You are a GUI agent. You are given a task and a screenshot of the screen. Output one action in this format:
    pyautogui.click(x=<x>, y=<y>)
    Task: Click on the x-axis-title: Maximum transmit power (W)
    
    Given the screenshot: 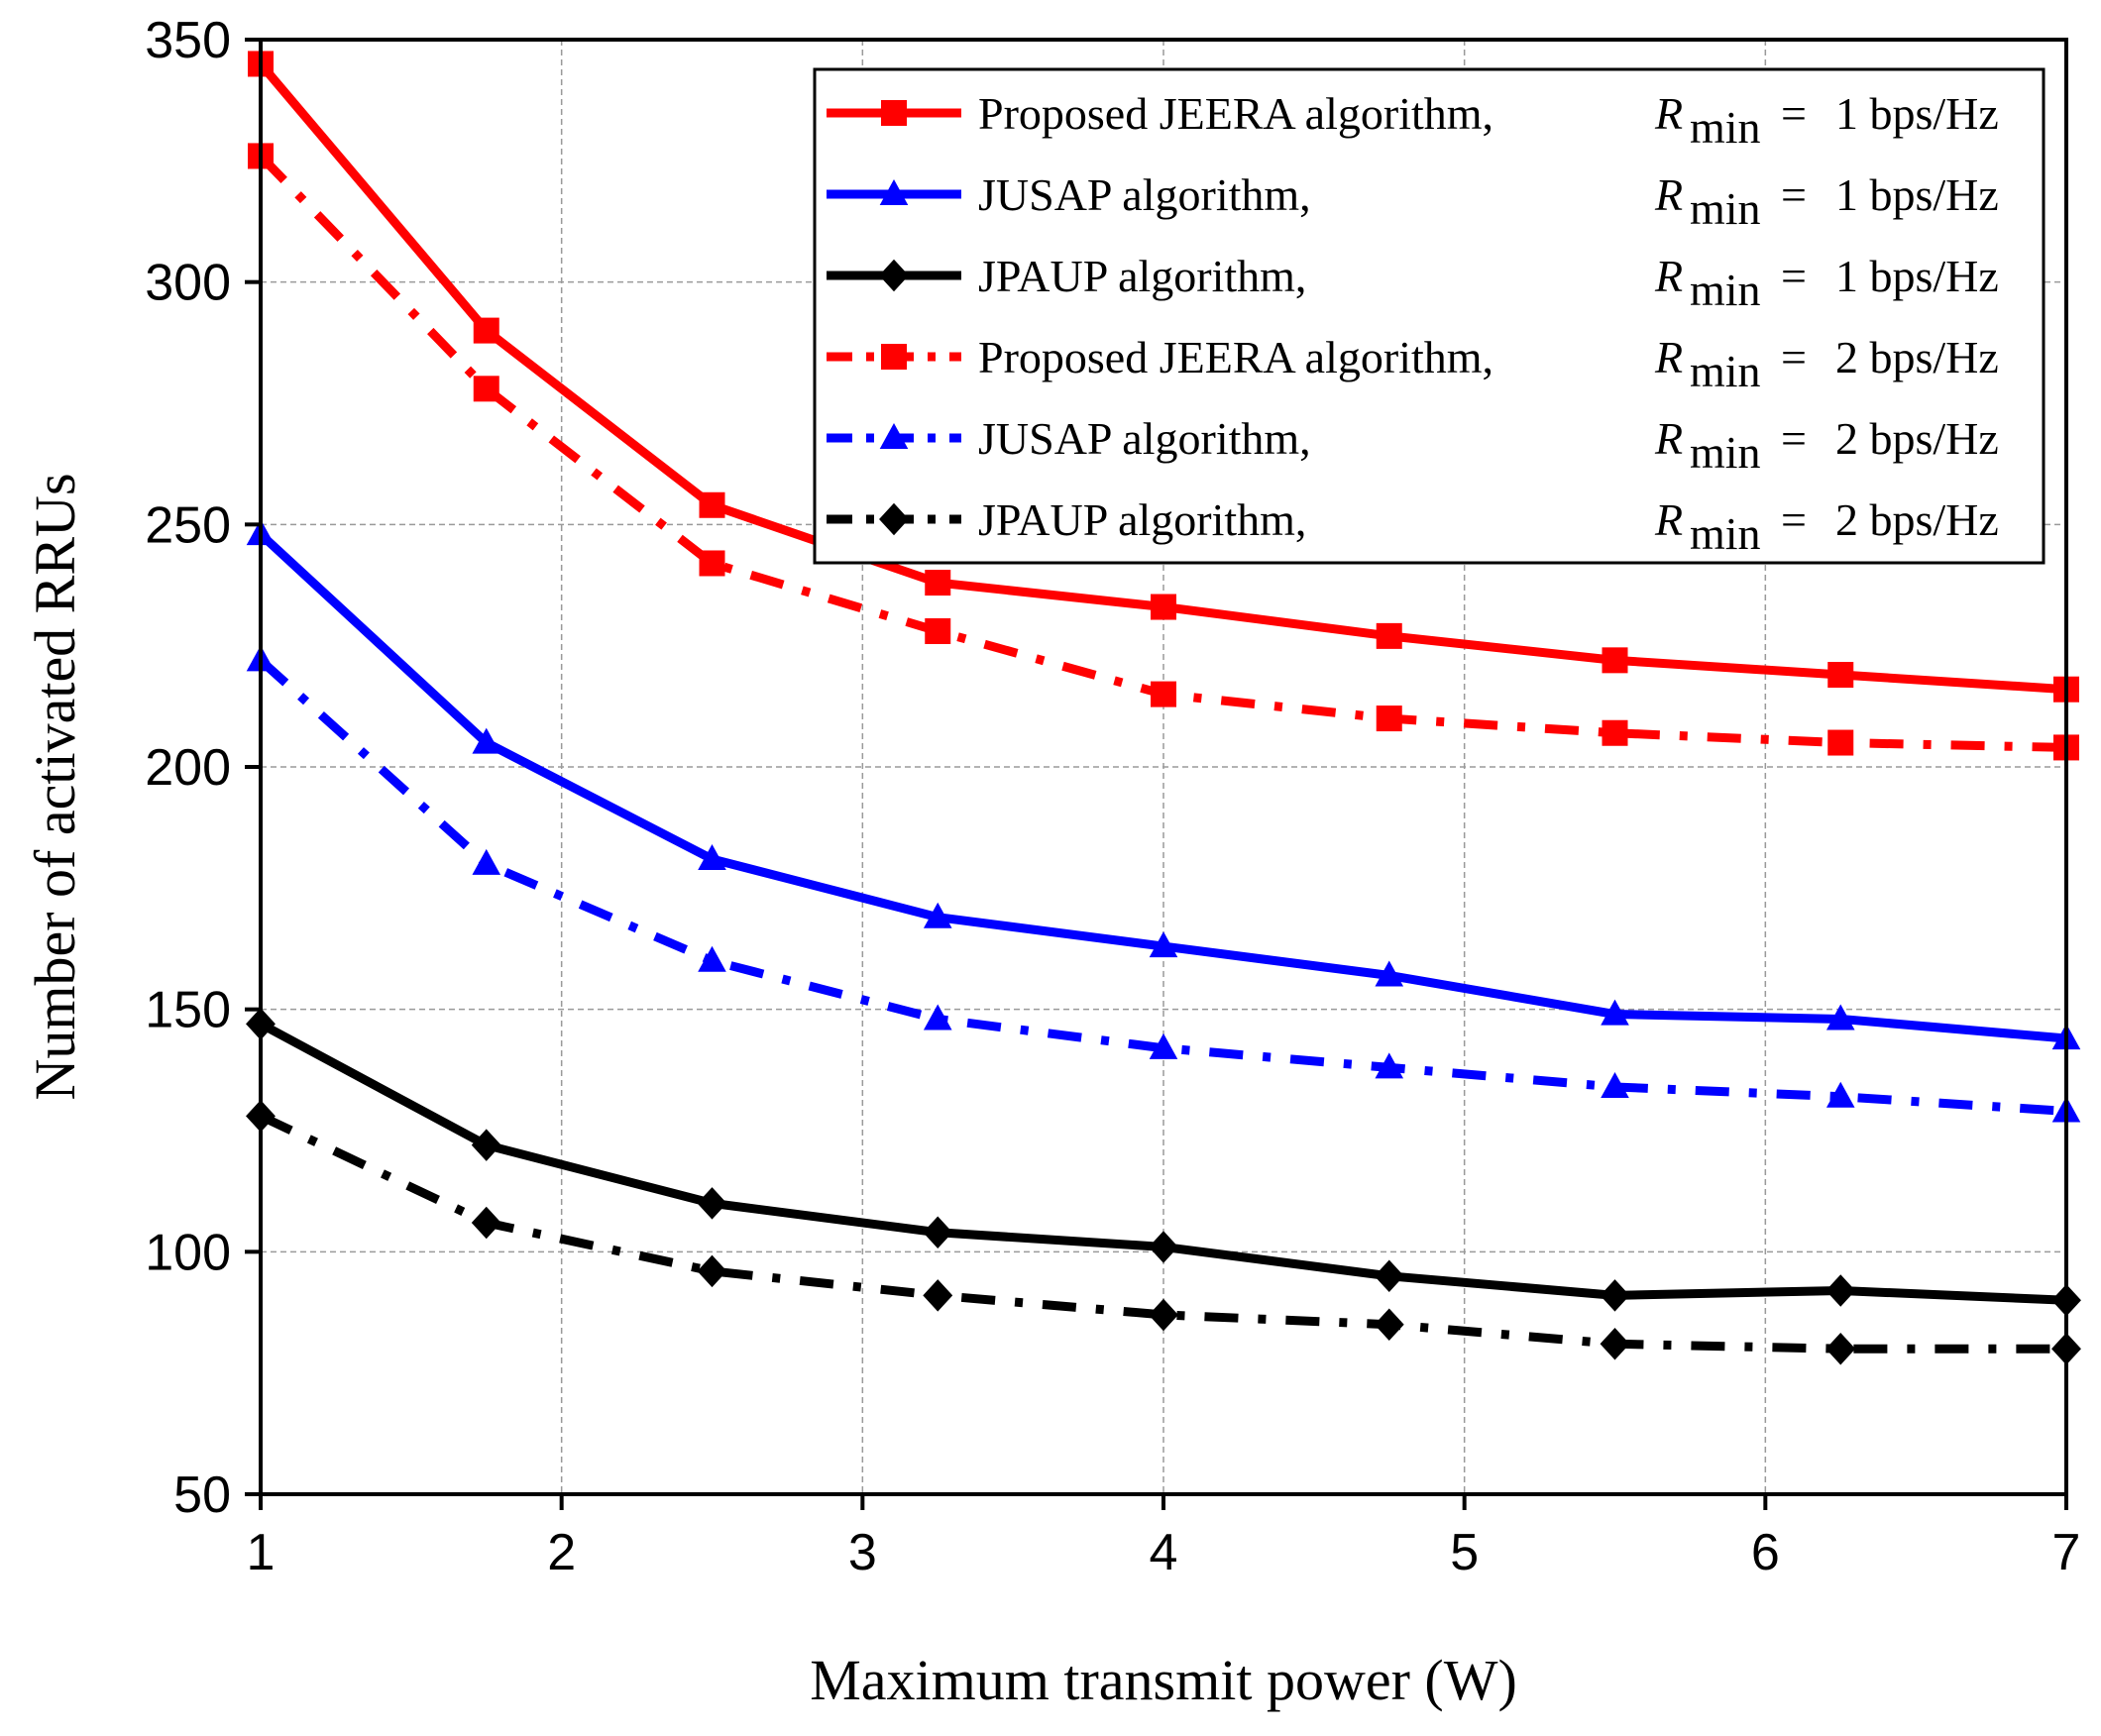 What is the action you would take?
    pyautogui.click(x=1163, y=1680)
    